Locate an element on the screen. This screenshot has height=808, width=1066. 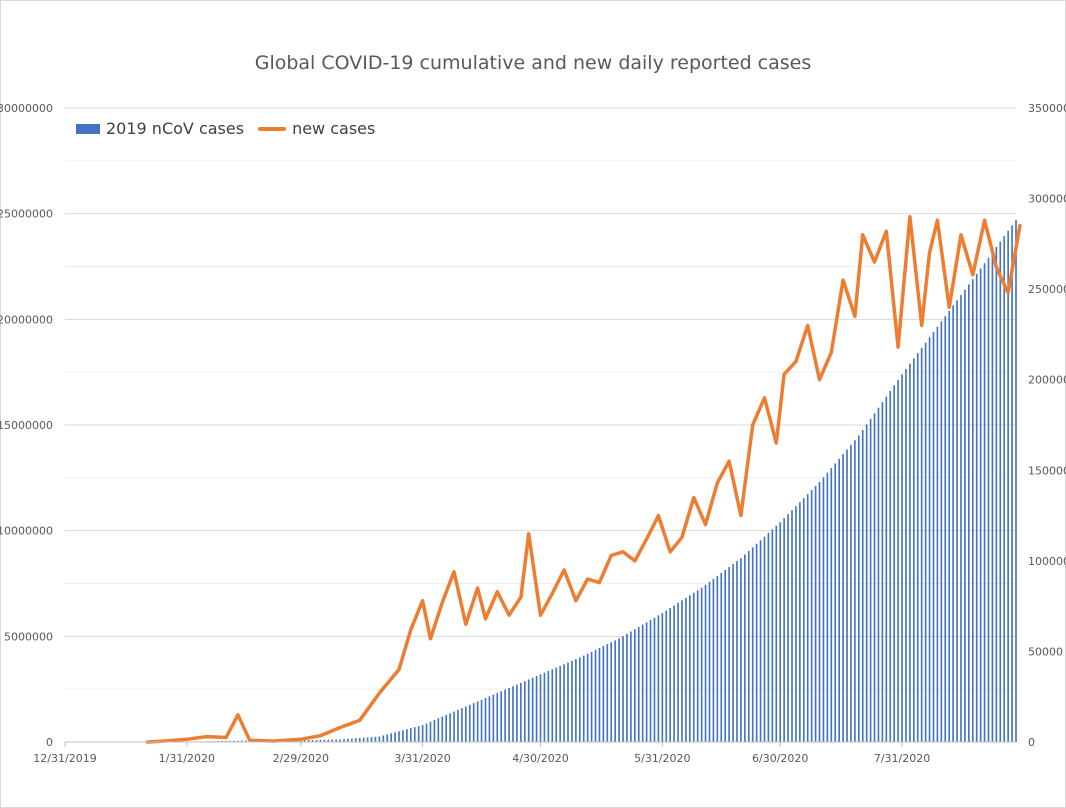
x-tick-label: 7/31/2020 is located at coordinates (902, 758).